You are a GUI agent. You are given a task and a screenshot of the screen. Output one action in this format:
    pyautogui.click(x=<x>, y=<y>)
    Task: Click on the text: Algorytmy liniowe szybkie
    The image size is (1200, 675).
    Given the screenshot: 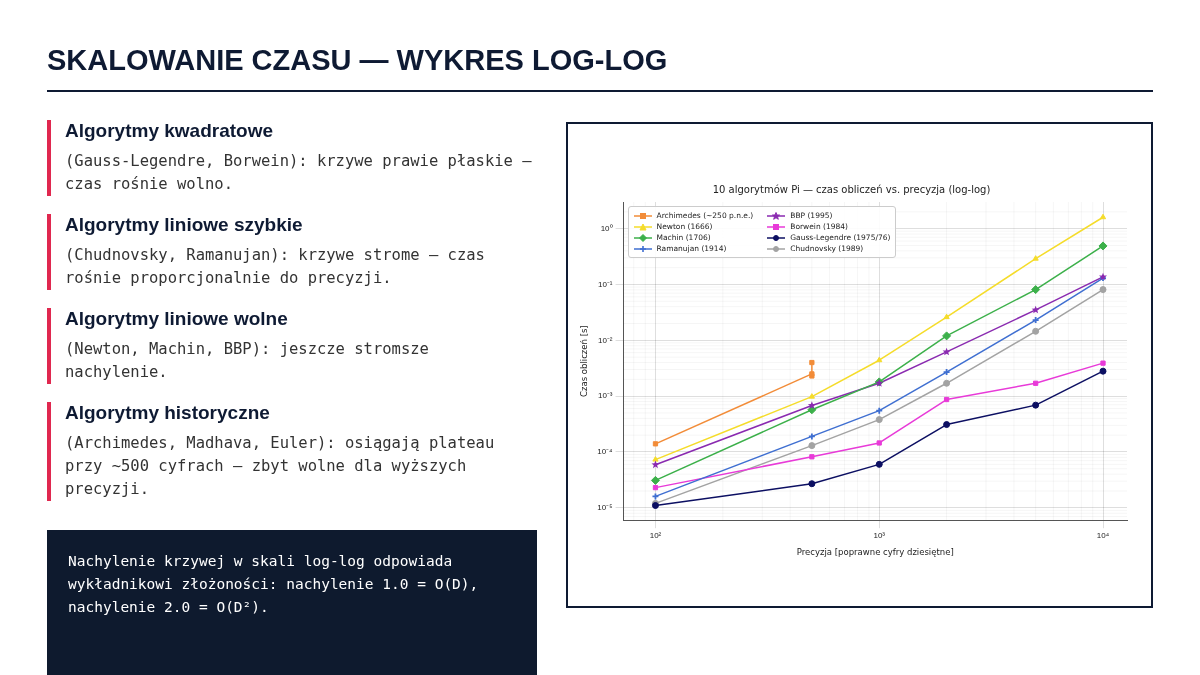 What is the action you would take?
    pyautogui.click(x=184, y=225)
    